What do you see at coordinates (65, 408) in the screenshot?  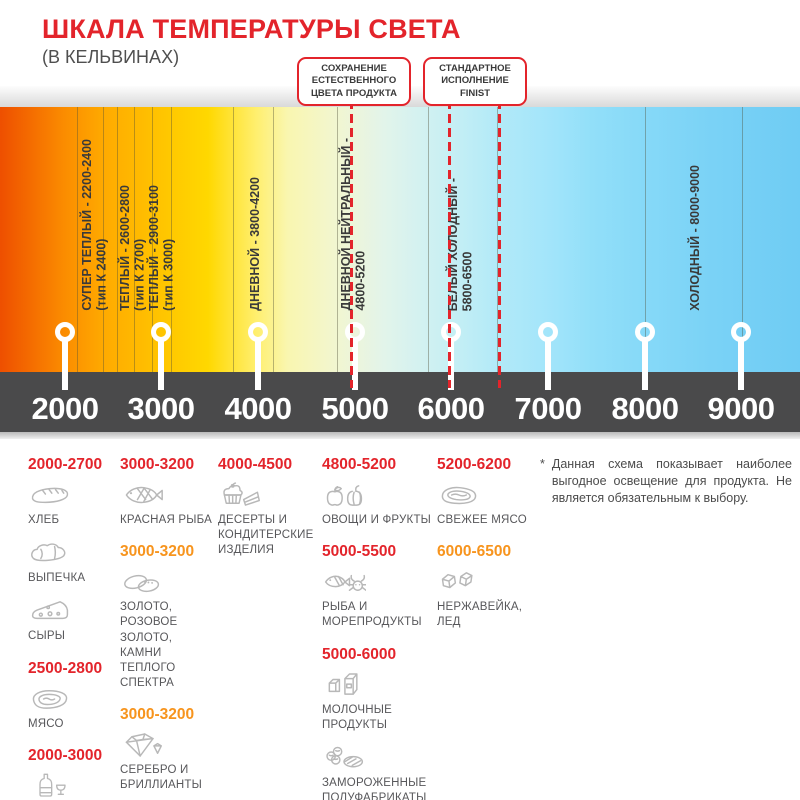 I see `axis-tick-2000: 2000` at bounding box center [65, 408].